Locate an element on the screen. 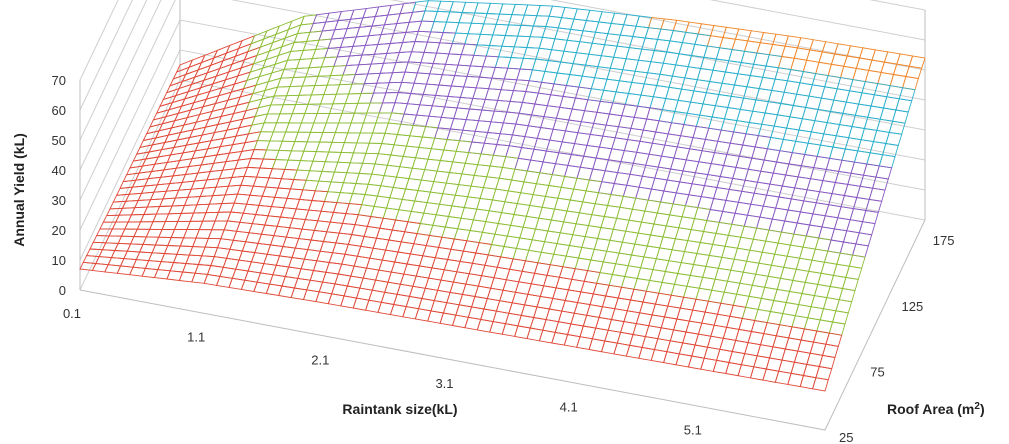 This screenshot has width=1009, height=444. y-tick-label: 70 is located at coordinates (59, 80).